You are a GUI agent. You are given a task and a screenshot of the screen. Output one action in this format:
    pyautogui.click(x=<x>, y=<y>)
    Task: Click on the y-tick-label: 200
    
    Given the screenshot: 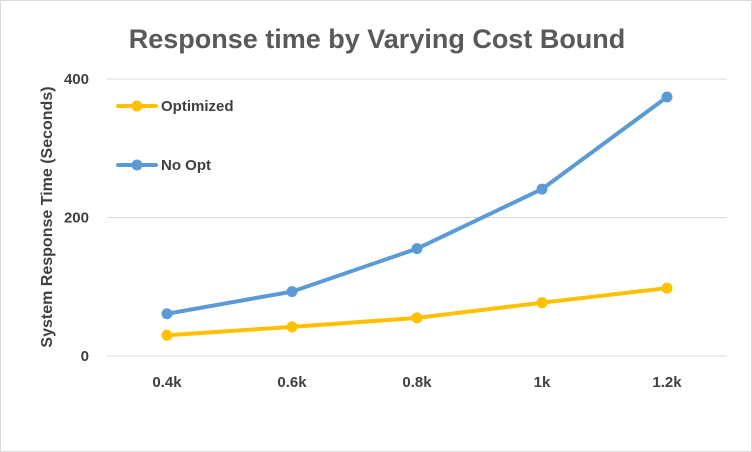 What is the action you would take?
    pyautogui.click(x=76, y=218)
    